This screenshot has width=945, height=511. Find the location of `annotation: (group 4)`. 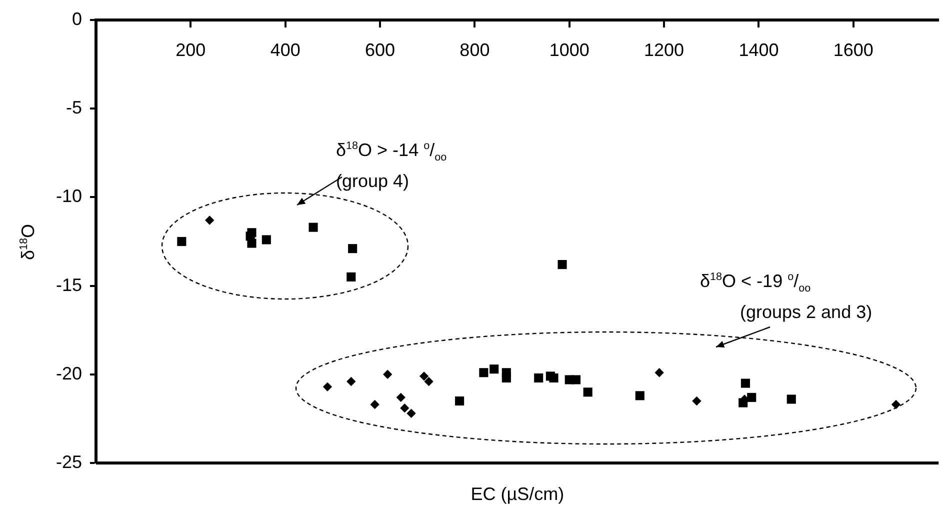

annotation: (group 4) is located at coordinates (373, 181).